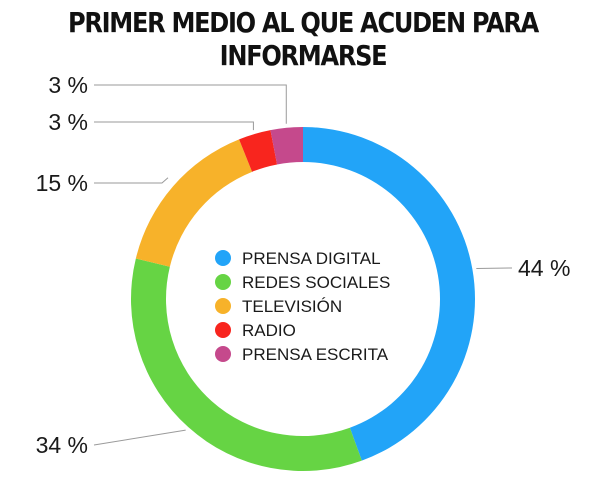  I want to click on legend-swatch-television, so click(223, 306).